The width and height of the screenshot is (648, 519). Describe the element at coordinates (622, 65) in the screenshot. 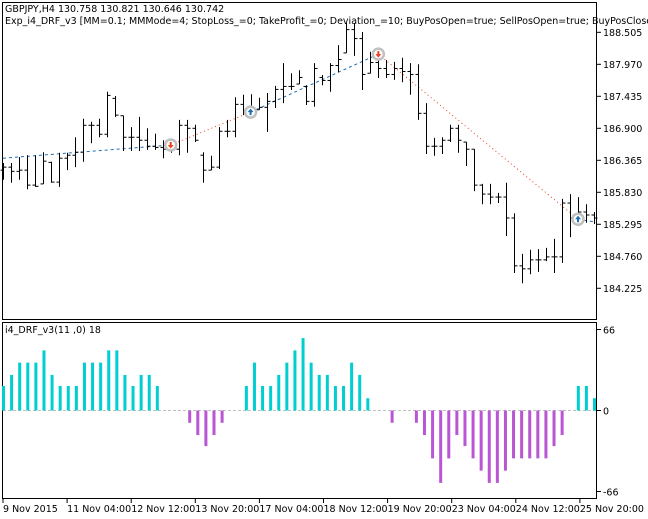

I see `price-tick-label: 187.970` at that location.